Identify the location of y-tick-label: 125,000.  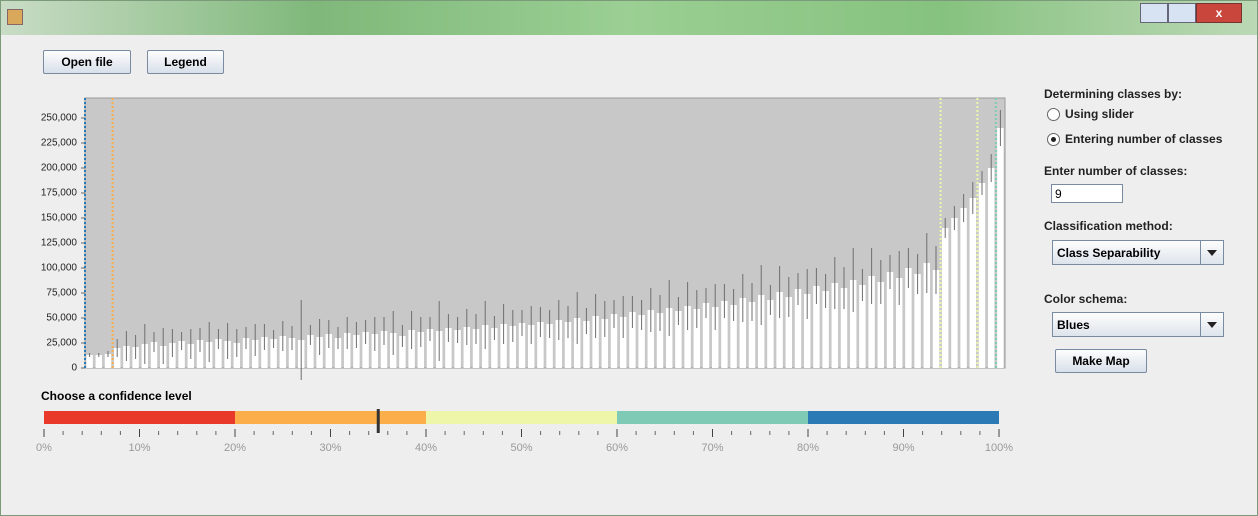
(59, 243).